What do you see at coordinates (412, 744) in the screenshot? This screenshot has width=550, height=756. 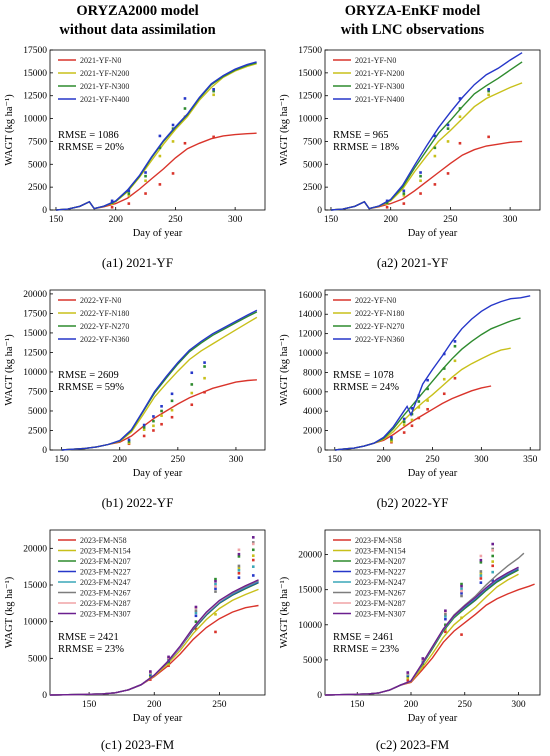 I see `caption-c2: (c2) 2023-FM` at bounding box center [412, 744].